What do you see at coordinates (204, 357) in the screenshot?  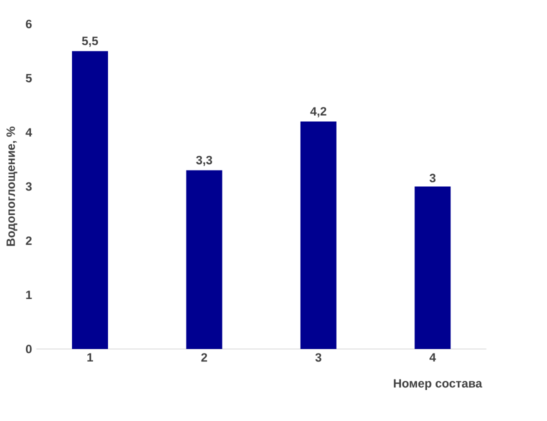 I see `x-tick-label: 2` at bounding box center [204, 357].